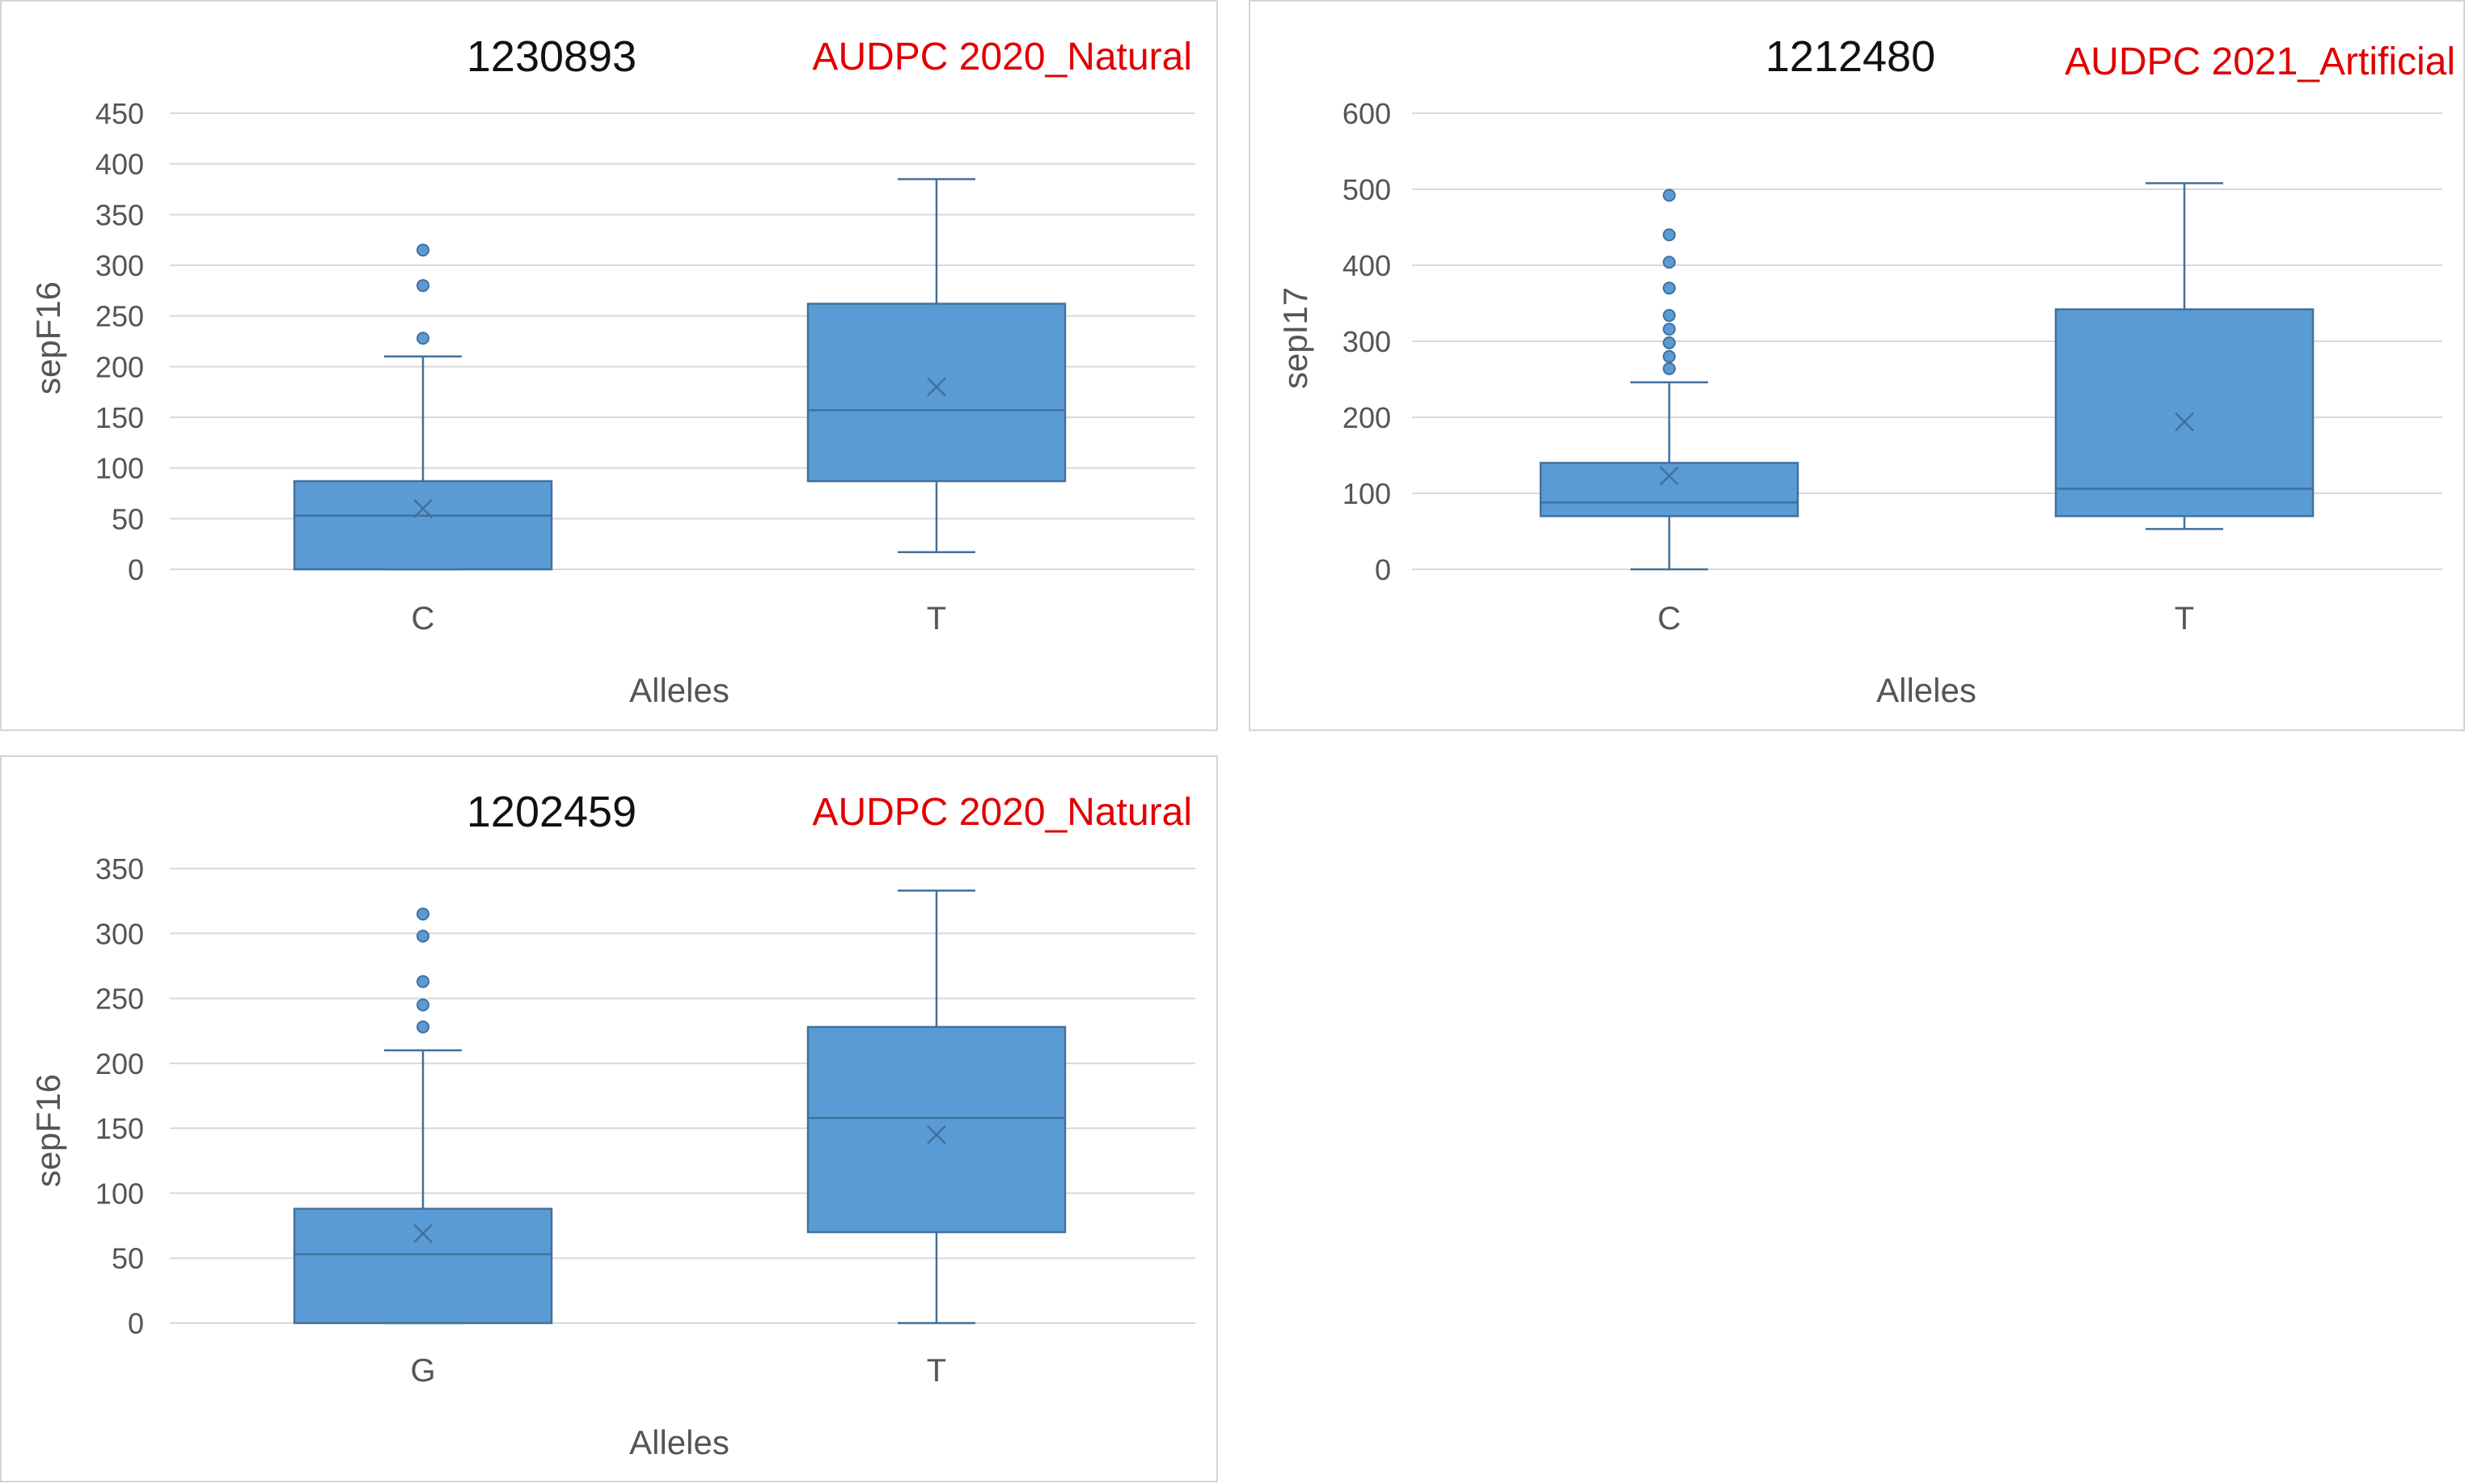  I want to click on y-tick-label: 450, so click(119, 113).